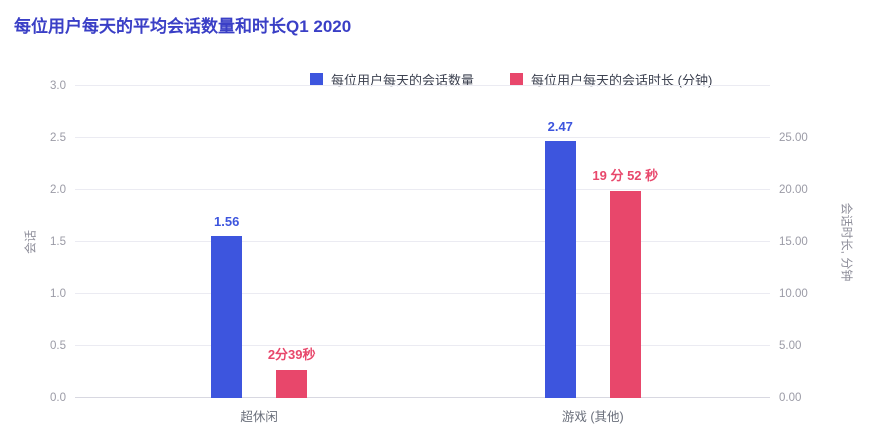  What do you see at coordinates (422, 416) in the screenshot?
I see `x-axis: 超休闲 游戏 (其他)` at bounding box center [422, 416].